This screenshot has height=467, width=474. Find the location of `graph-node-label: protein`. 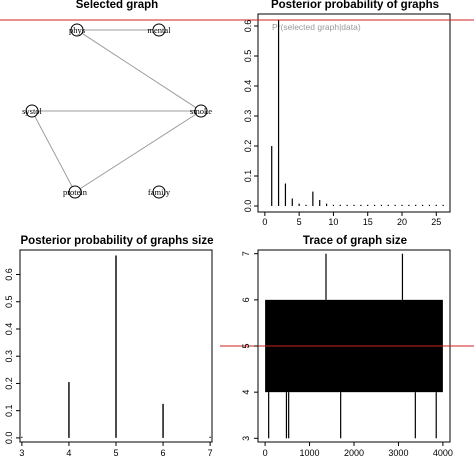

graph-node-label: protein is located at coordinates (75, 192).